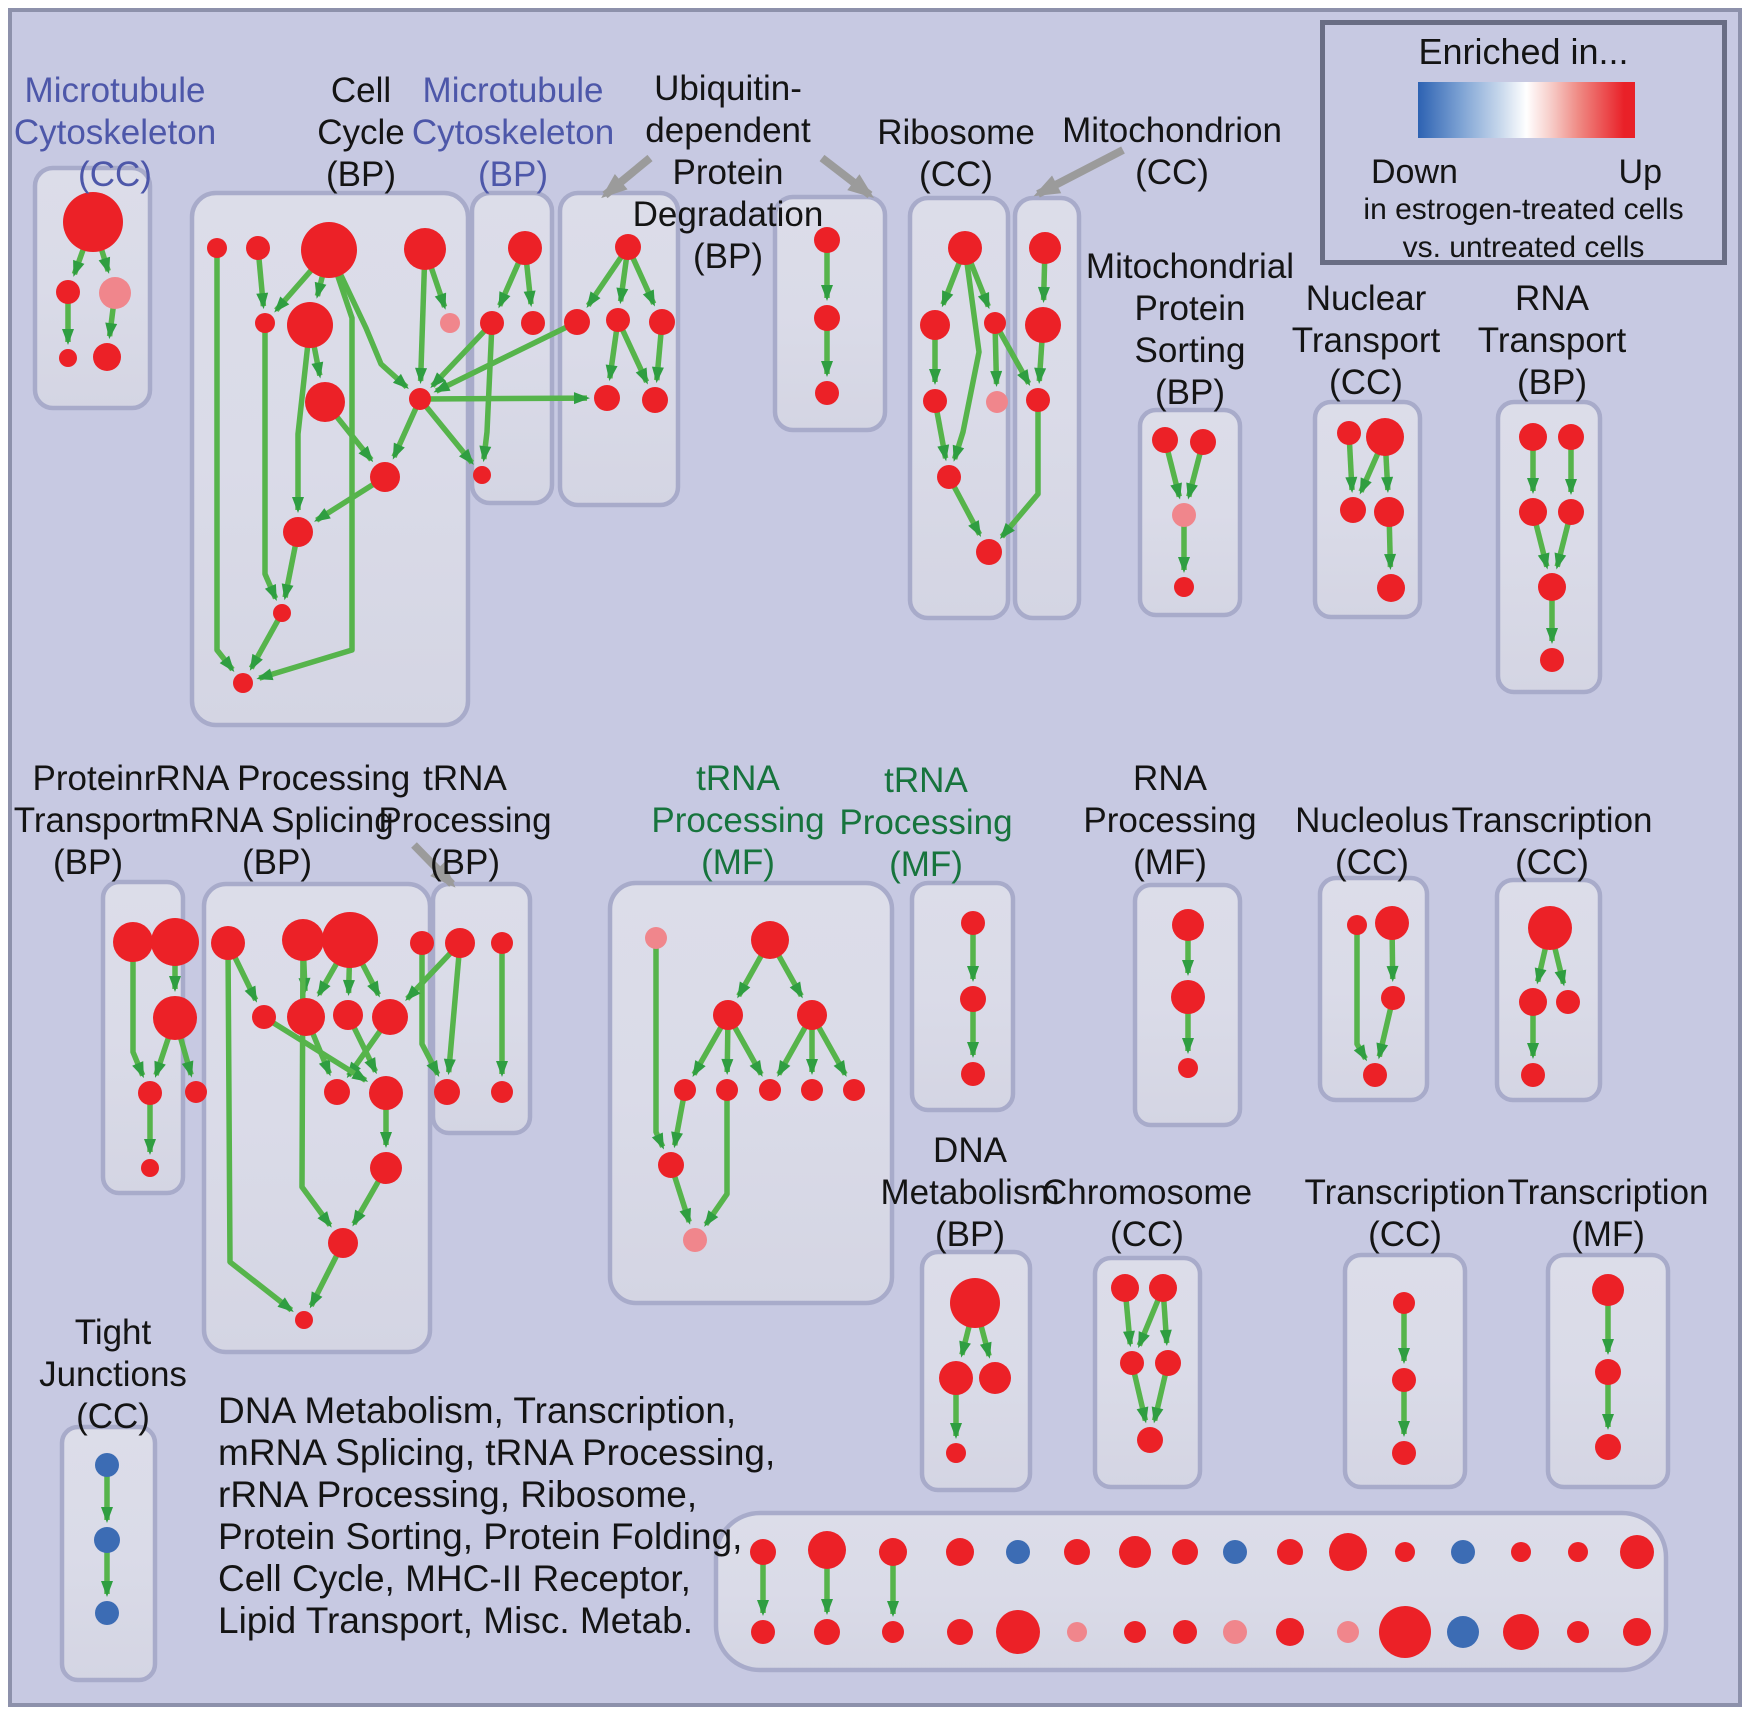 The image size is (1750, 1715). I want to click on gene-set-node-rrna-p2, so click(343, 1243).